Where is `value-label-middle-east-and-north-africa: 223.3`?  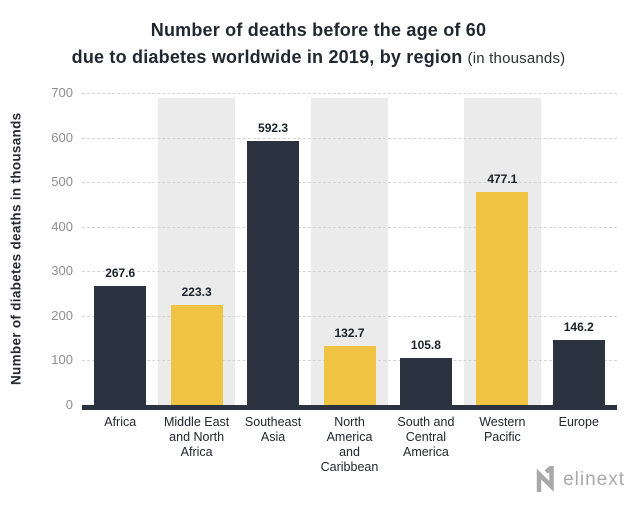 value-label-middle-east-and-north-africa: 223.3 is located at coordinates (196, 292).